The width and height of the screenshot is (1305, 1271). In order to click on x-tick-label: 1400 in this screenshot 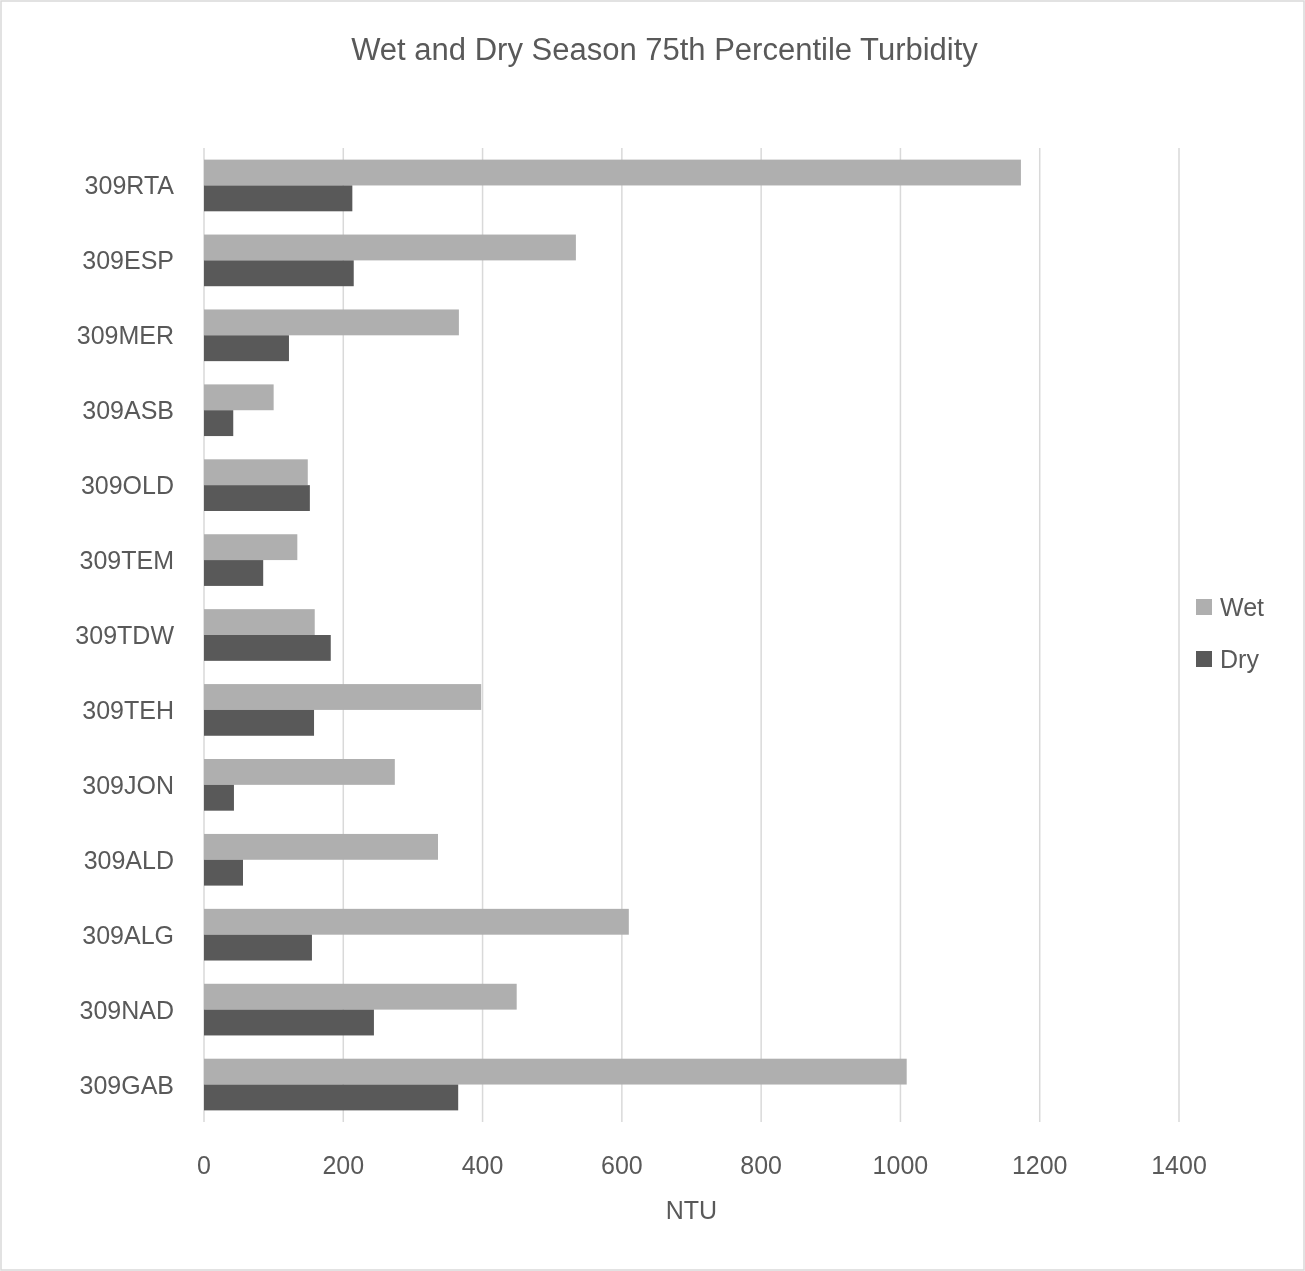, I will do `click(1179, 1165)`.